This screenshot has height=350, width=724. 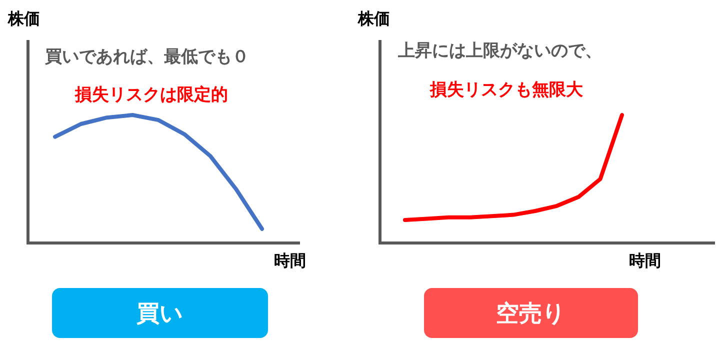 What do you see at coordinates (160, 314) in the screenshot?
I see `text: 買い` at bounding box center [160, 314].